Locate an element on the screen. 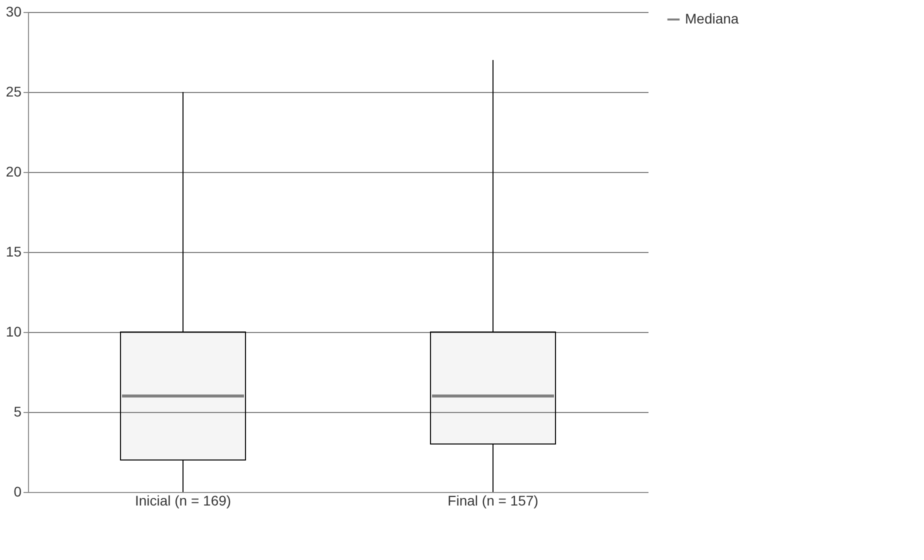  y-tick-label: 0 is located at coordinates (18, 492).